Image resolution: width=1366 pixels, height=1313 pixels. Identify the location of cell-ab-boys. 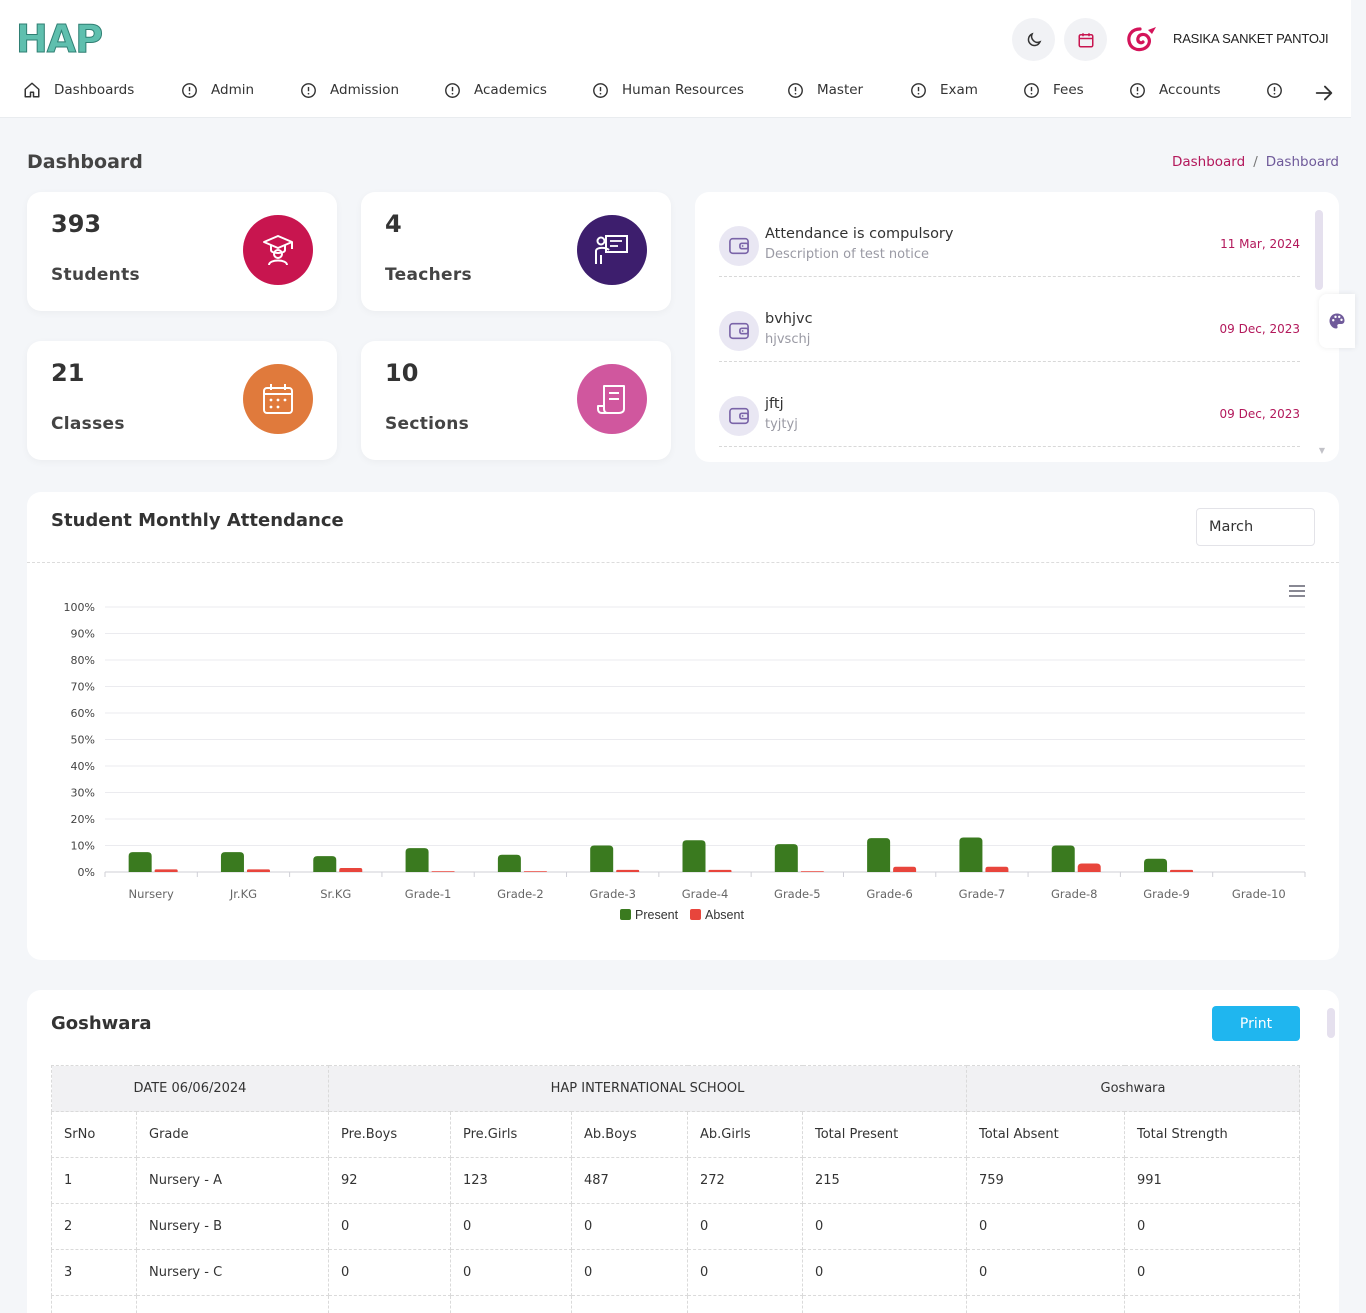
(629, 1304).